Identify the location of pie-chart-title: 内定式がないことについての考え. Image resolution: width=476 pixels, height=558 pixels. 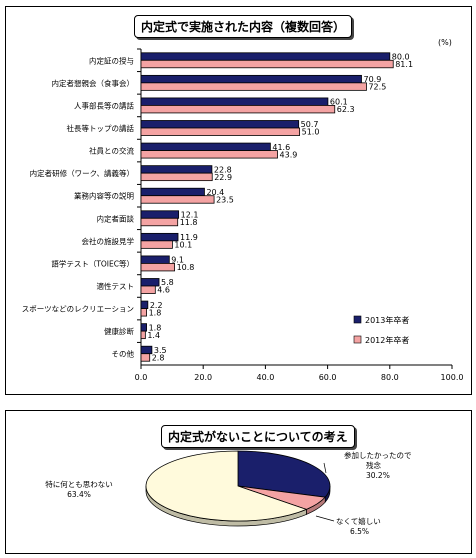
(258, 436).